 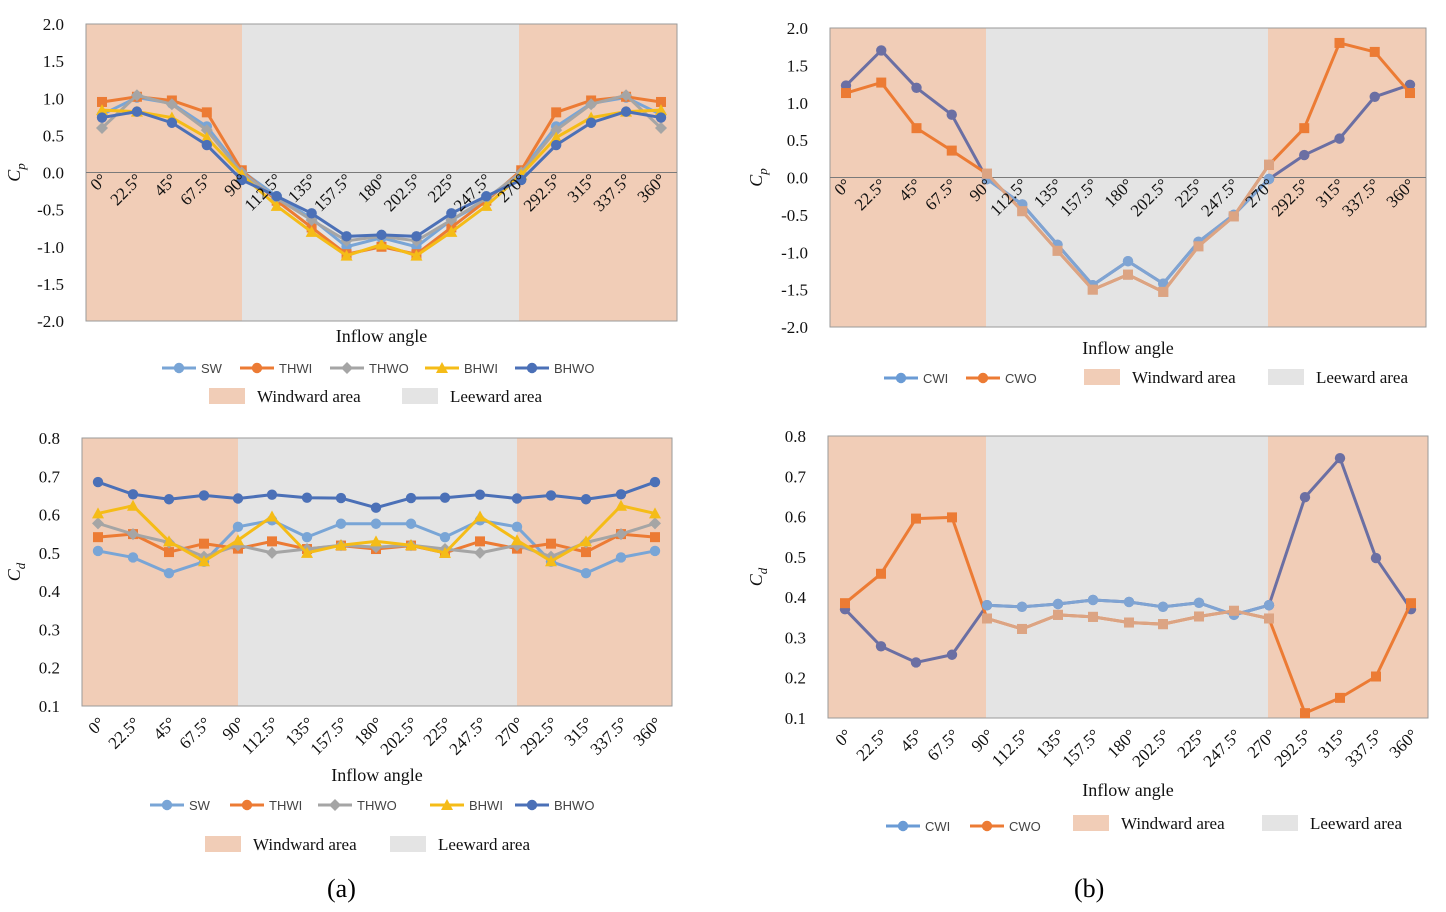 What do you see at coordinates (468, 735) in the screenshot?
I see `x-tick-label: 247.5°` at bounding box center [468, 735].